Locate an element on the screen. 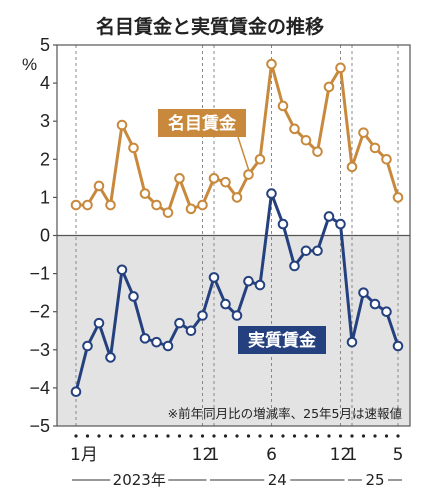  y-tick-label: 5 is located at coordinates (45, 45).